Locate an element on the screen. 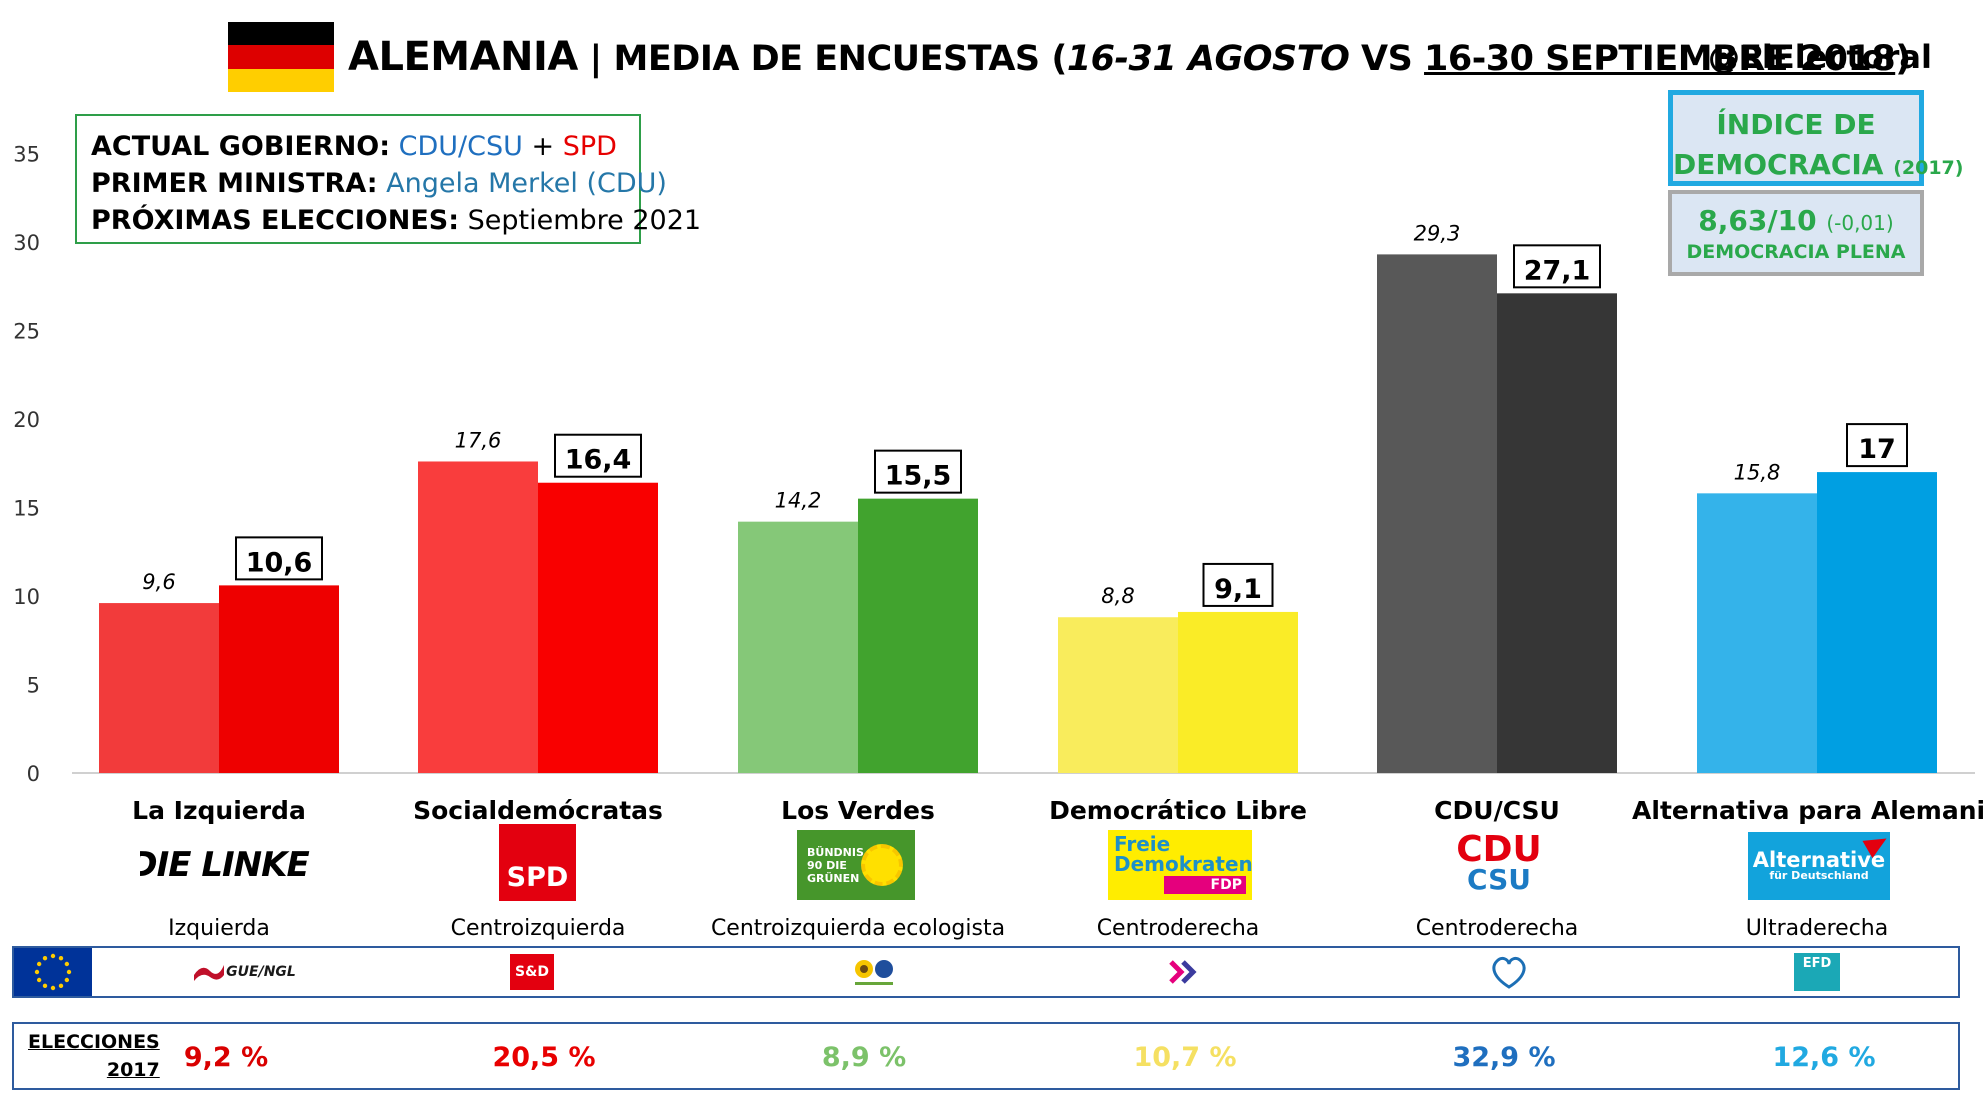 The height and width of the screenshot is (1117, 1986). afd-logo-icon: Alternative für Deutschland is located at coordinates (1819, 866).